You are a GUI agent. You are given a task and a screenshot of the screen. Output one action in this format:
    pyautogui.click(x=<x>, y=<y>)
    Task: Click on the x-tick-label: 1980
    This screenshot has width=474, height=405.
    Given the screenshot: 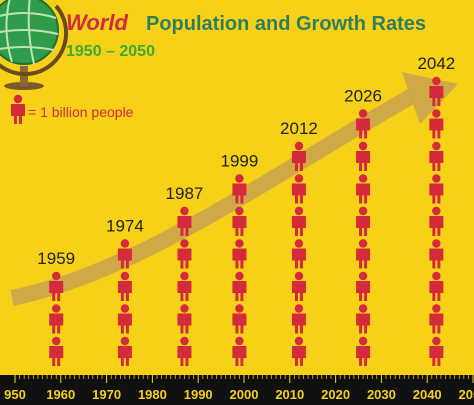 What is the action you would take?
    pyautogui.click(x=152, y=394)
    